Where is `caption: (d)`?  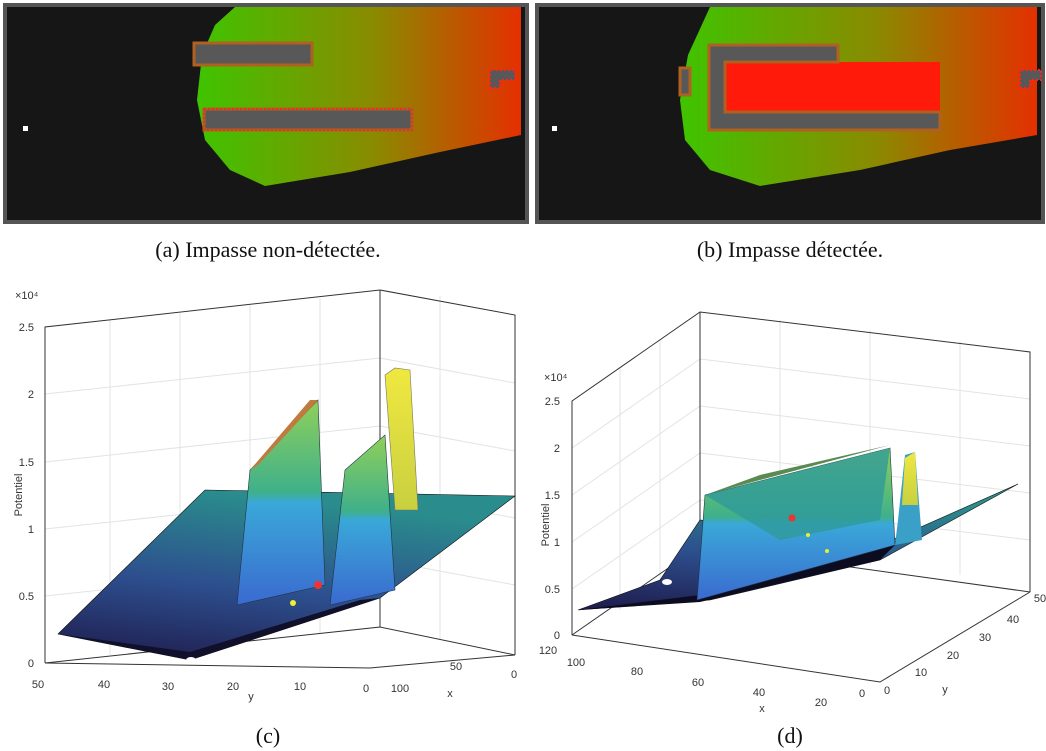
caption: (d) is located at coordinates (790, 735).